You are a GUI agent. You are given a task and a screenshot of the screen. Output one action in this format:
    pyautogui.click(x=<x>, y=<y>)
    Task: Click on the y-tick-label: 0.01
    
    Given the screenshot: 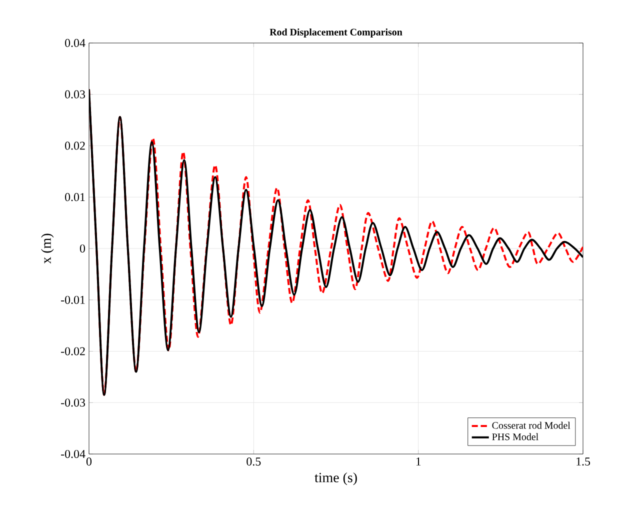 What is the action you would take?
    pyautogui.click(x=75, y=197)
    